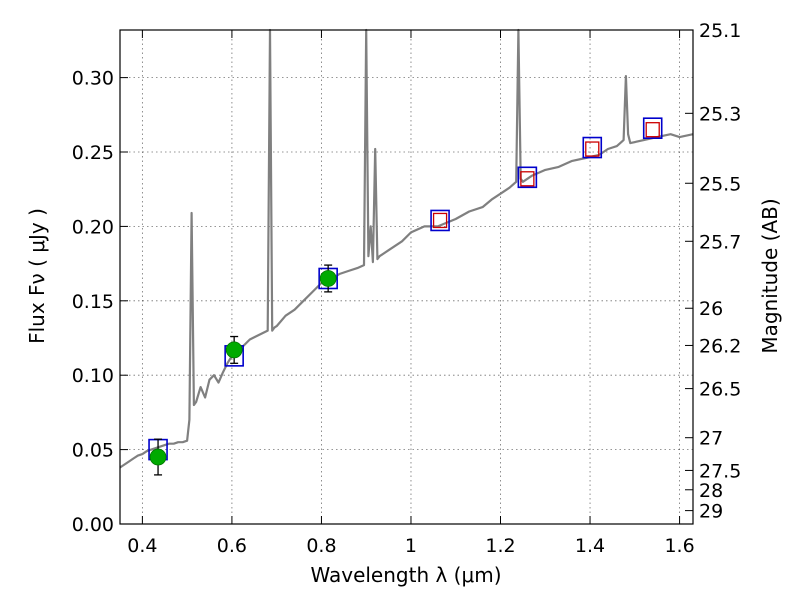 Image resolution: width=800 pixels, height=600 pixels. I want to click on x-tick-label: 1.4, so click(590, 546).